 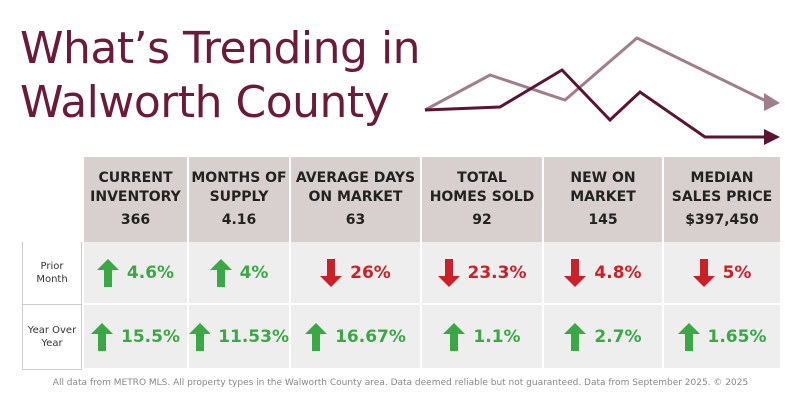 What do you see at coordinates (220, 76) in the screenshot?
I see `title: What’s Trending in Walworth County` at bounding box center [220, 76].